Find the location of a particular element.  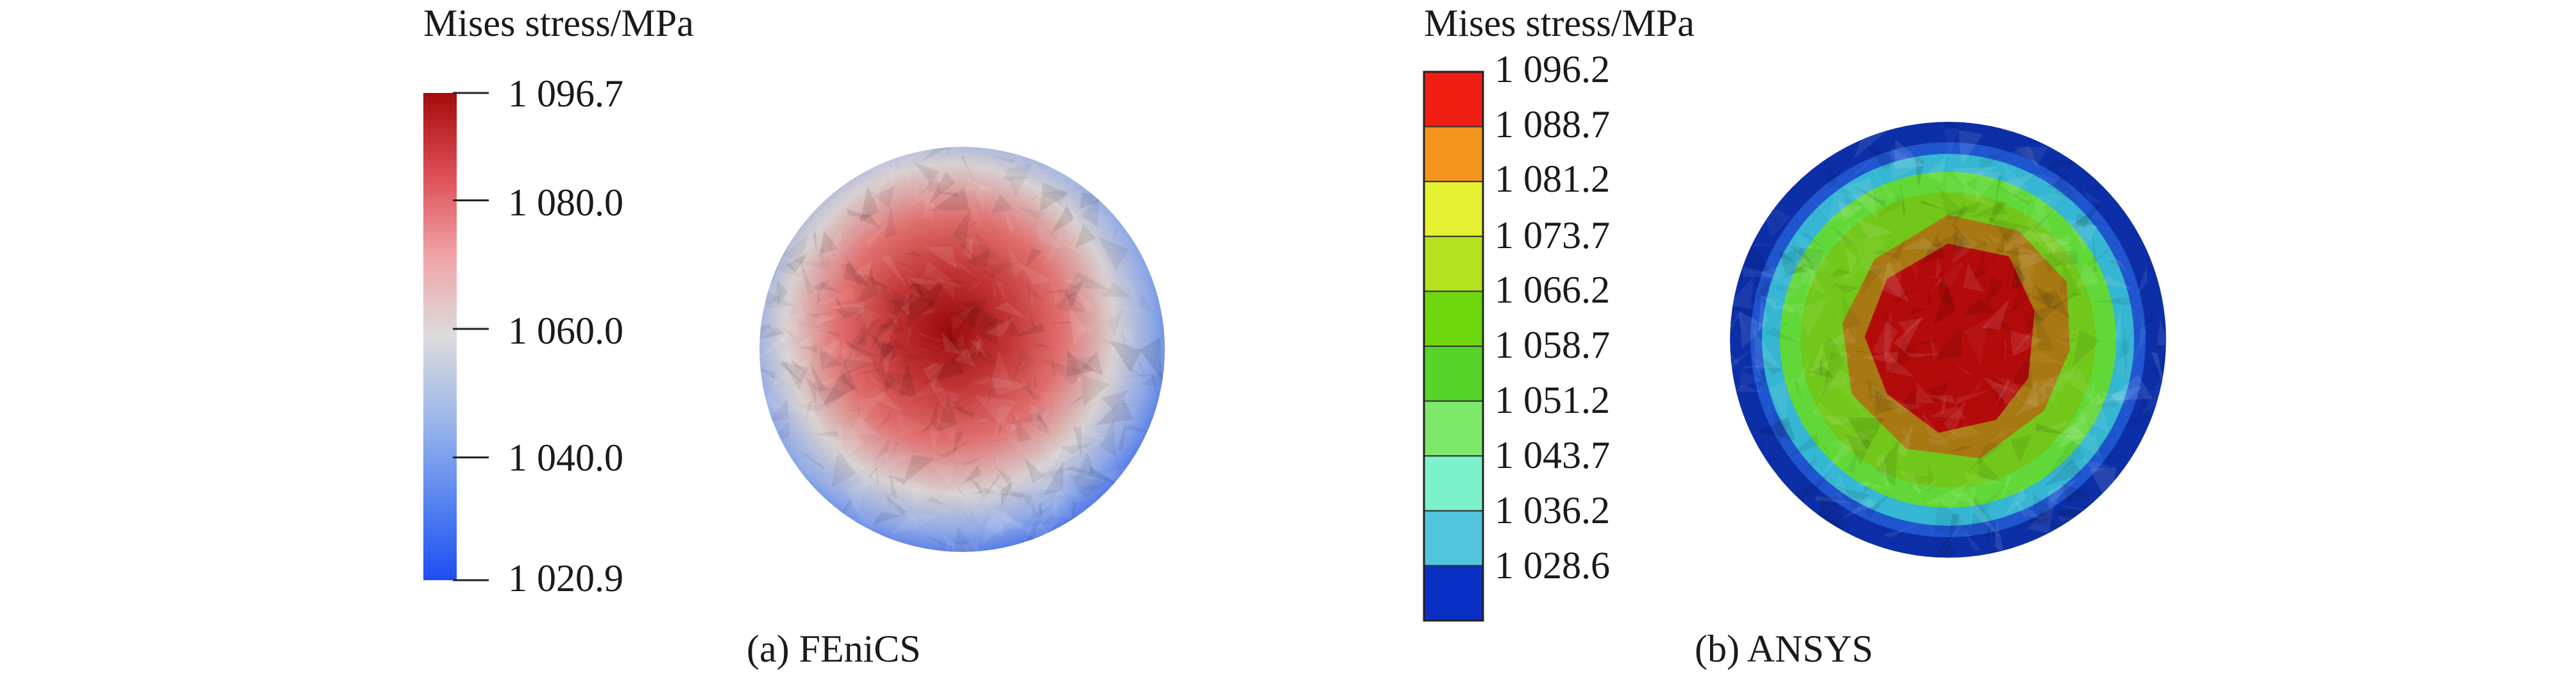

tick-label: 1 058.7 is located at coordinates (1552, 345).